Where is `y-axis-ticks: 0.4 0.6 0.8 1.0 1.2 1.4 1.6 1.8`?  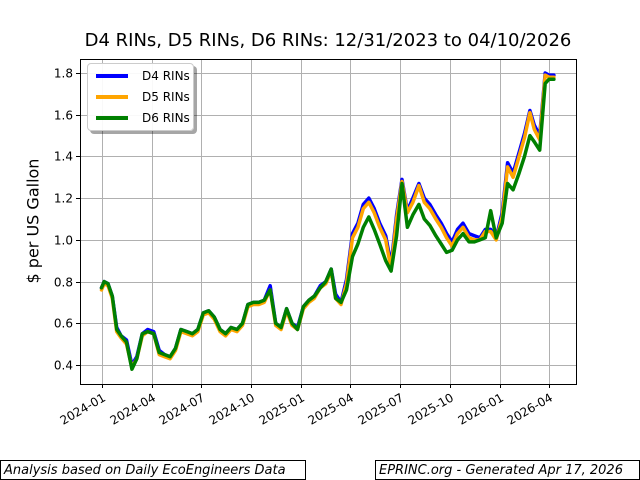
y-axis-ticks: 0.4 0.6 0.8 1.0 1.2 1.4 1.6 1.8 is located at coordinates (67, 220).